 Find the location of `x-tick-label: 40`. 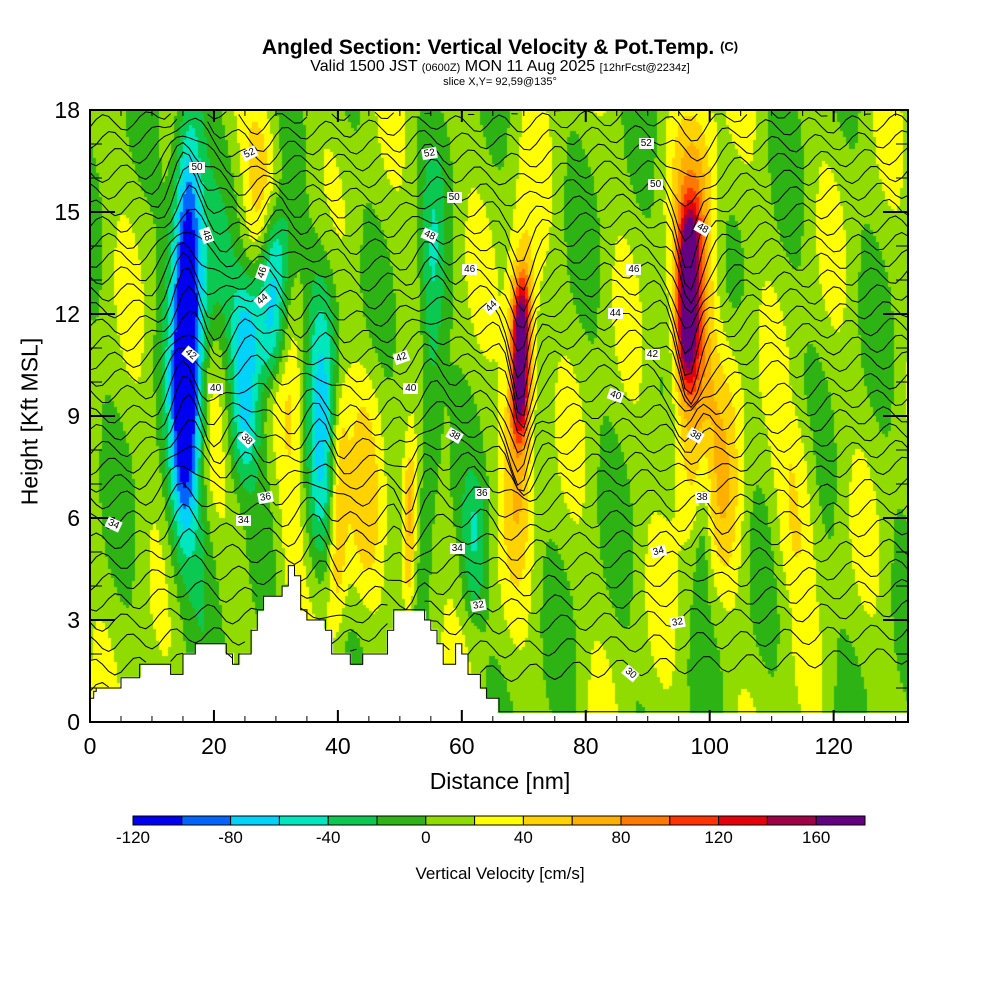

x-tick-label: 40 is located at coordinates (338, 746).